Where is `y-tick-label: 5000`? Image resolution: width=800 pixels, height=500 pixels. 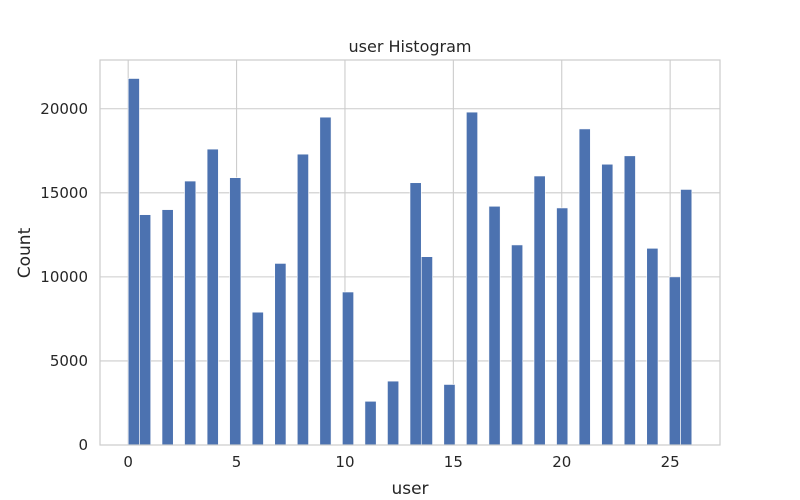 y-tick-label: 5000 is located at coordinates (69, 361).